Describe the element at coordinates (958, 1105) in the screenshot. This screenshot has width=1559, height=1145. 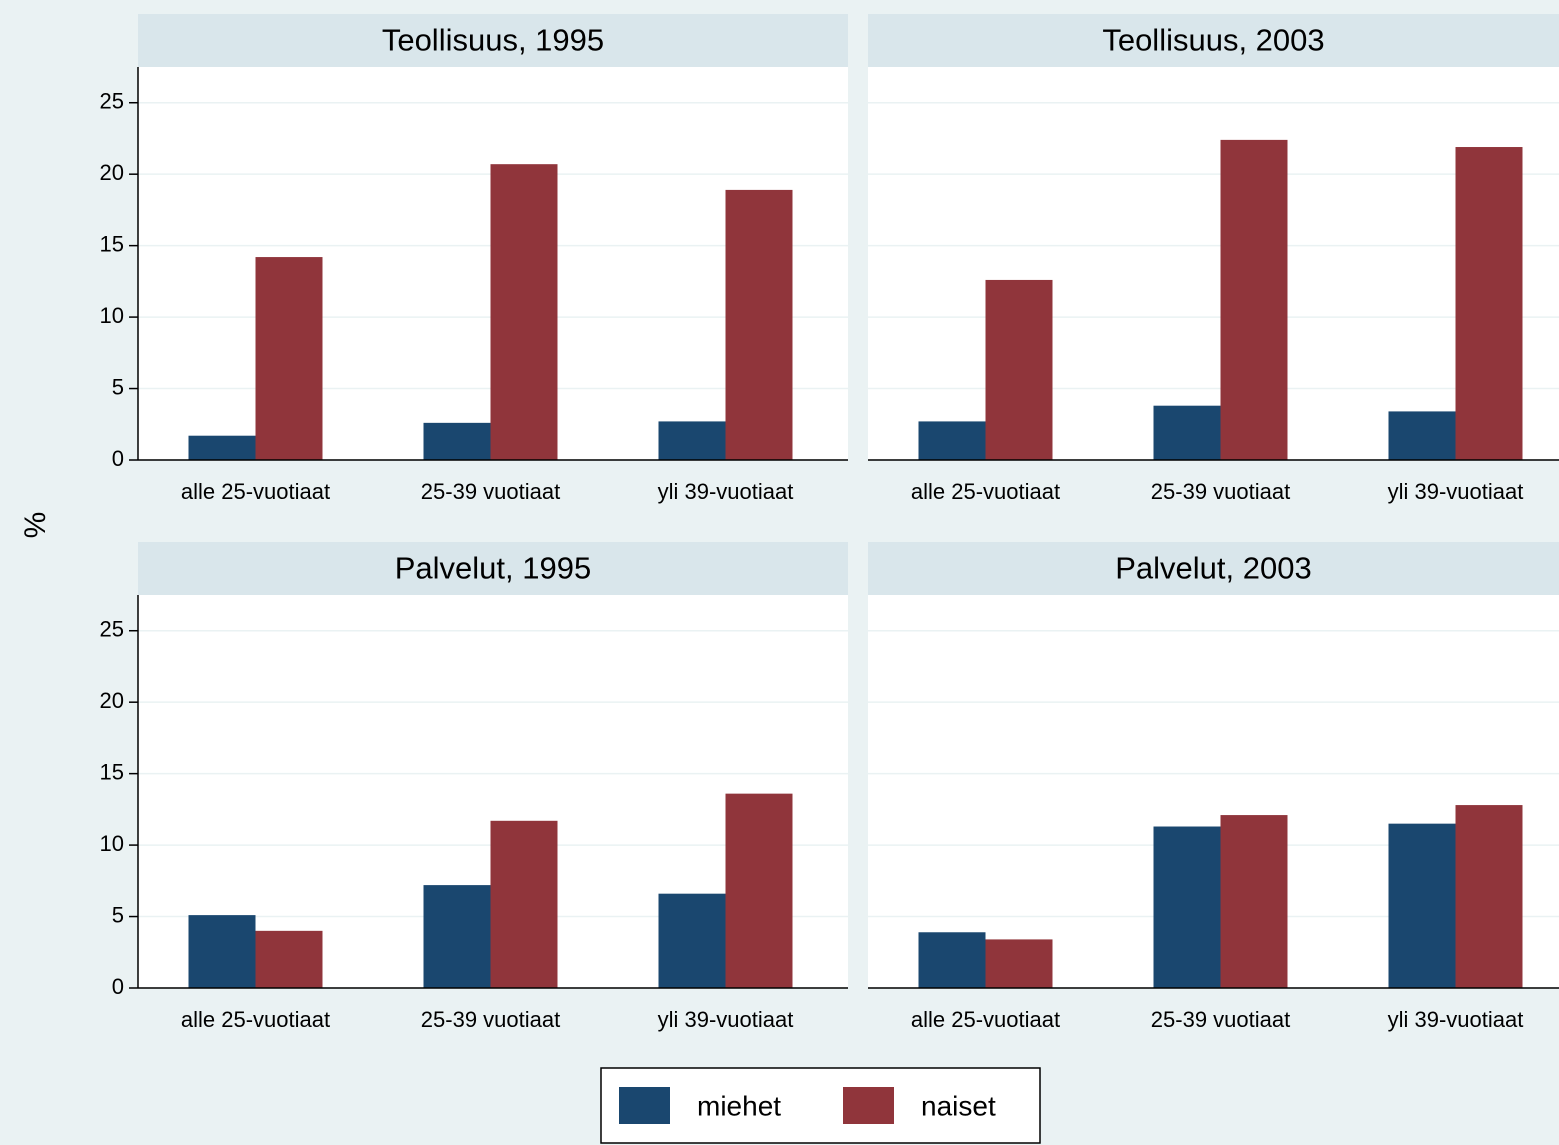
I see `legend-label: naiset` at that location.